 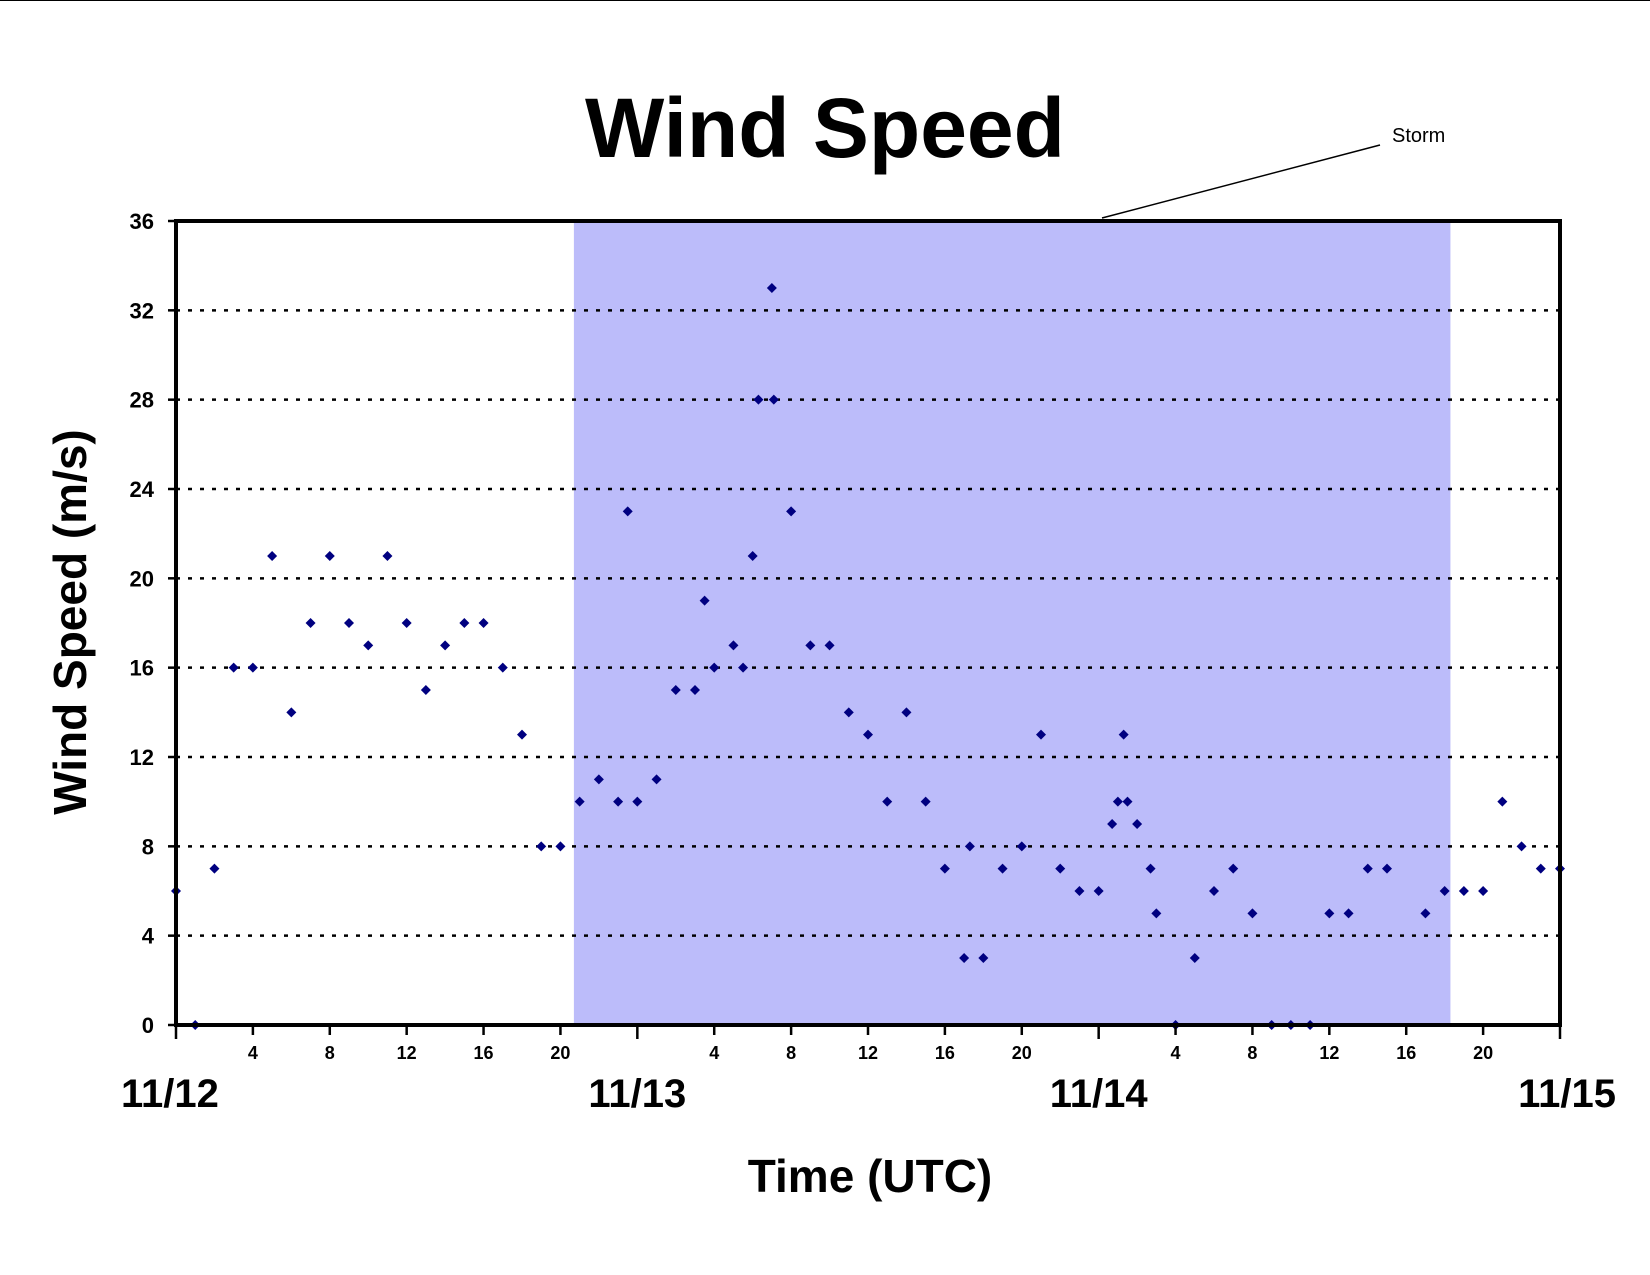 What do you see at coordinates (637, 1094) in the screenshot?
I see `x-day-label: 11/13` at bounding box center [637, 1094].